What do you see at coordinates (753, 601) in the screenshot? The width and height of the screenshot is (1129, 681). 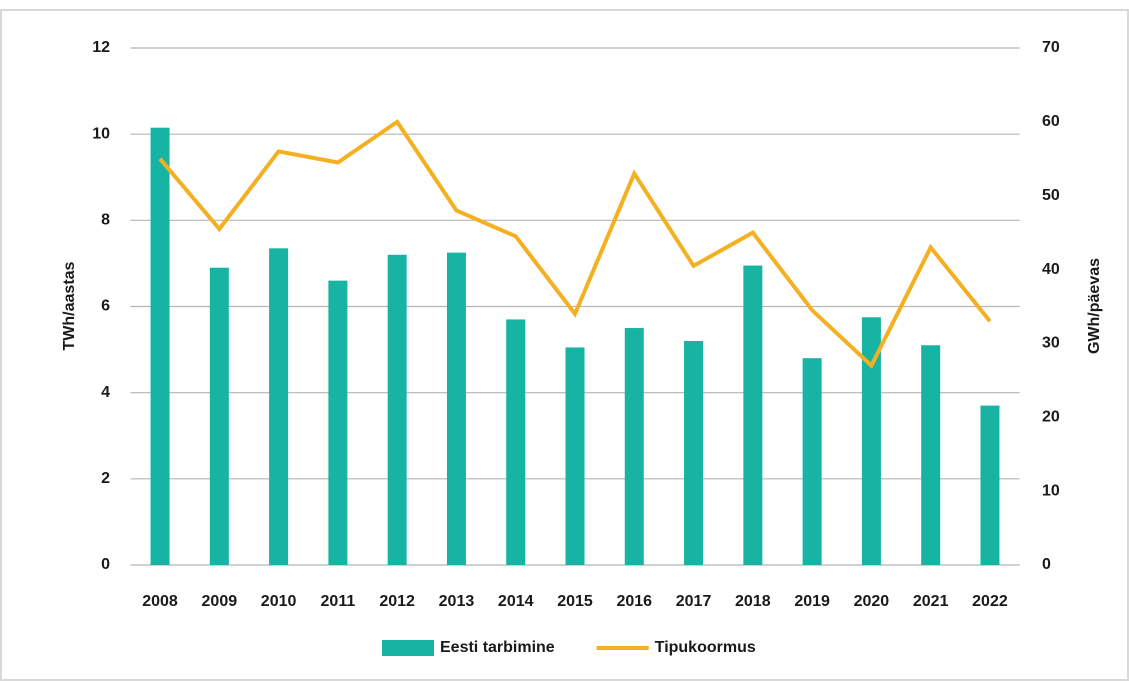 I see `x-tick-label: 2018` at bounding box center [753, 601].